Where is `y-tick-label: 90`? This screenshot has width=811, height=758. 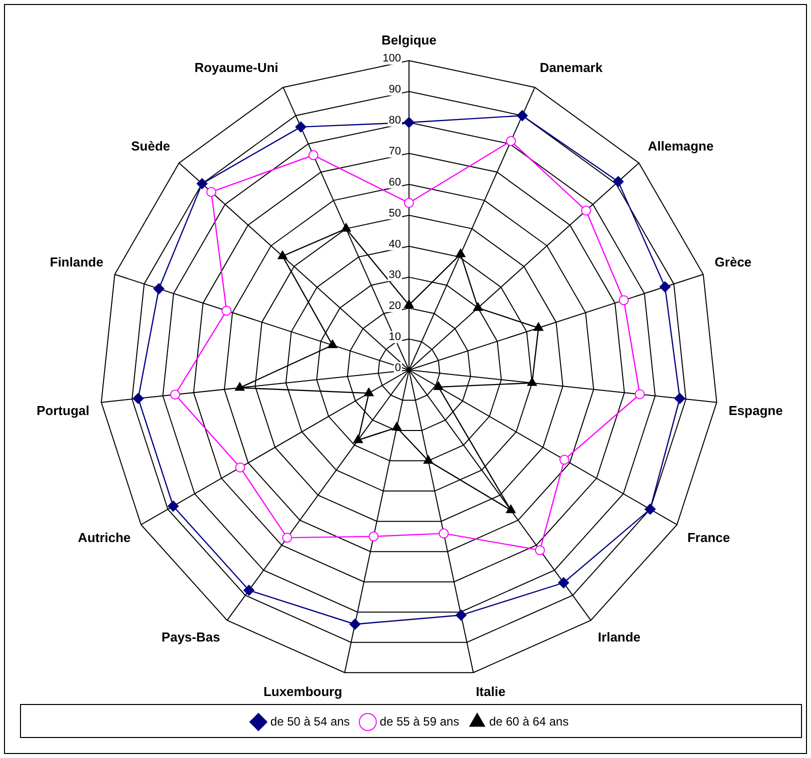
y-tick-label: 90 is located at coordinates (394, 90).